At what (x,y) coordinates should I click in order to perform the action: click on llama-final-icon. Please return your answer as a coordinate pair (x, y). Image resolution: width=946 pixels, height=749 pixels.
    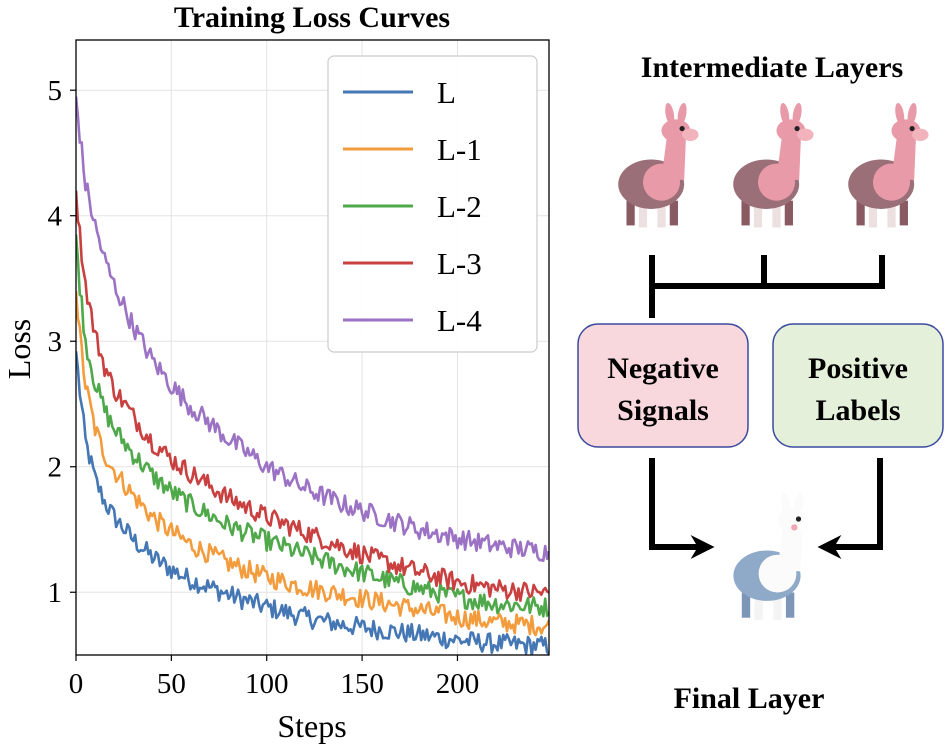
    Looking at the image, I should click on (774, 556).